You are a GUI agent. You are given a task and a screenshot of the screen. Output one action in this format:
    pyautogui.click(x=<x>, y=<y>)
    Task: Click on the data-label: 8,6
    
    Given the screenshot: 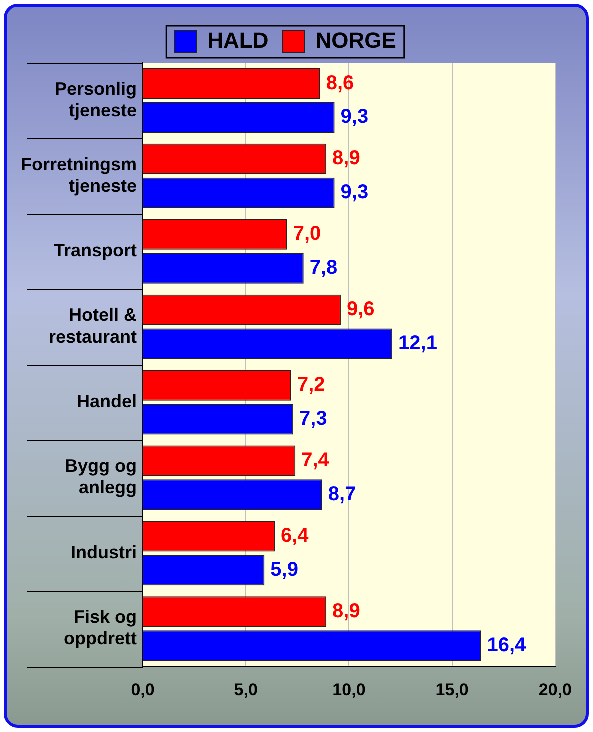 What is the action you would take?
    pyautogui.click(x=340, y=83)
    